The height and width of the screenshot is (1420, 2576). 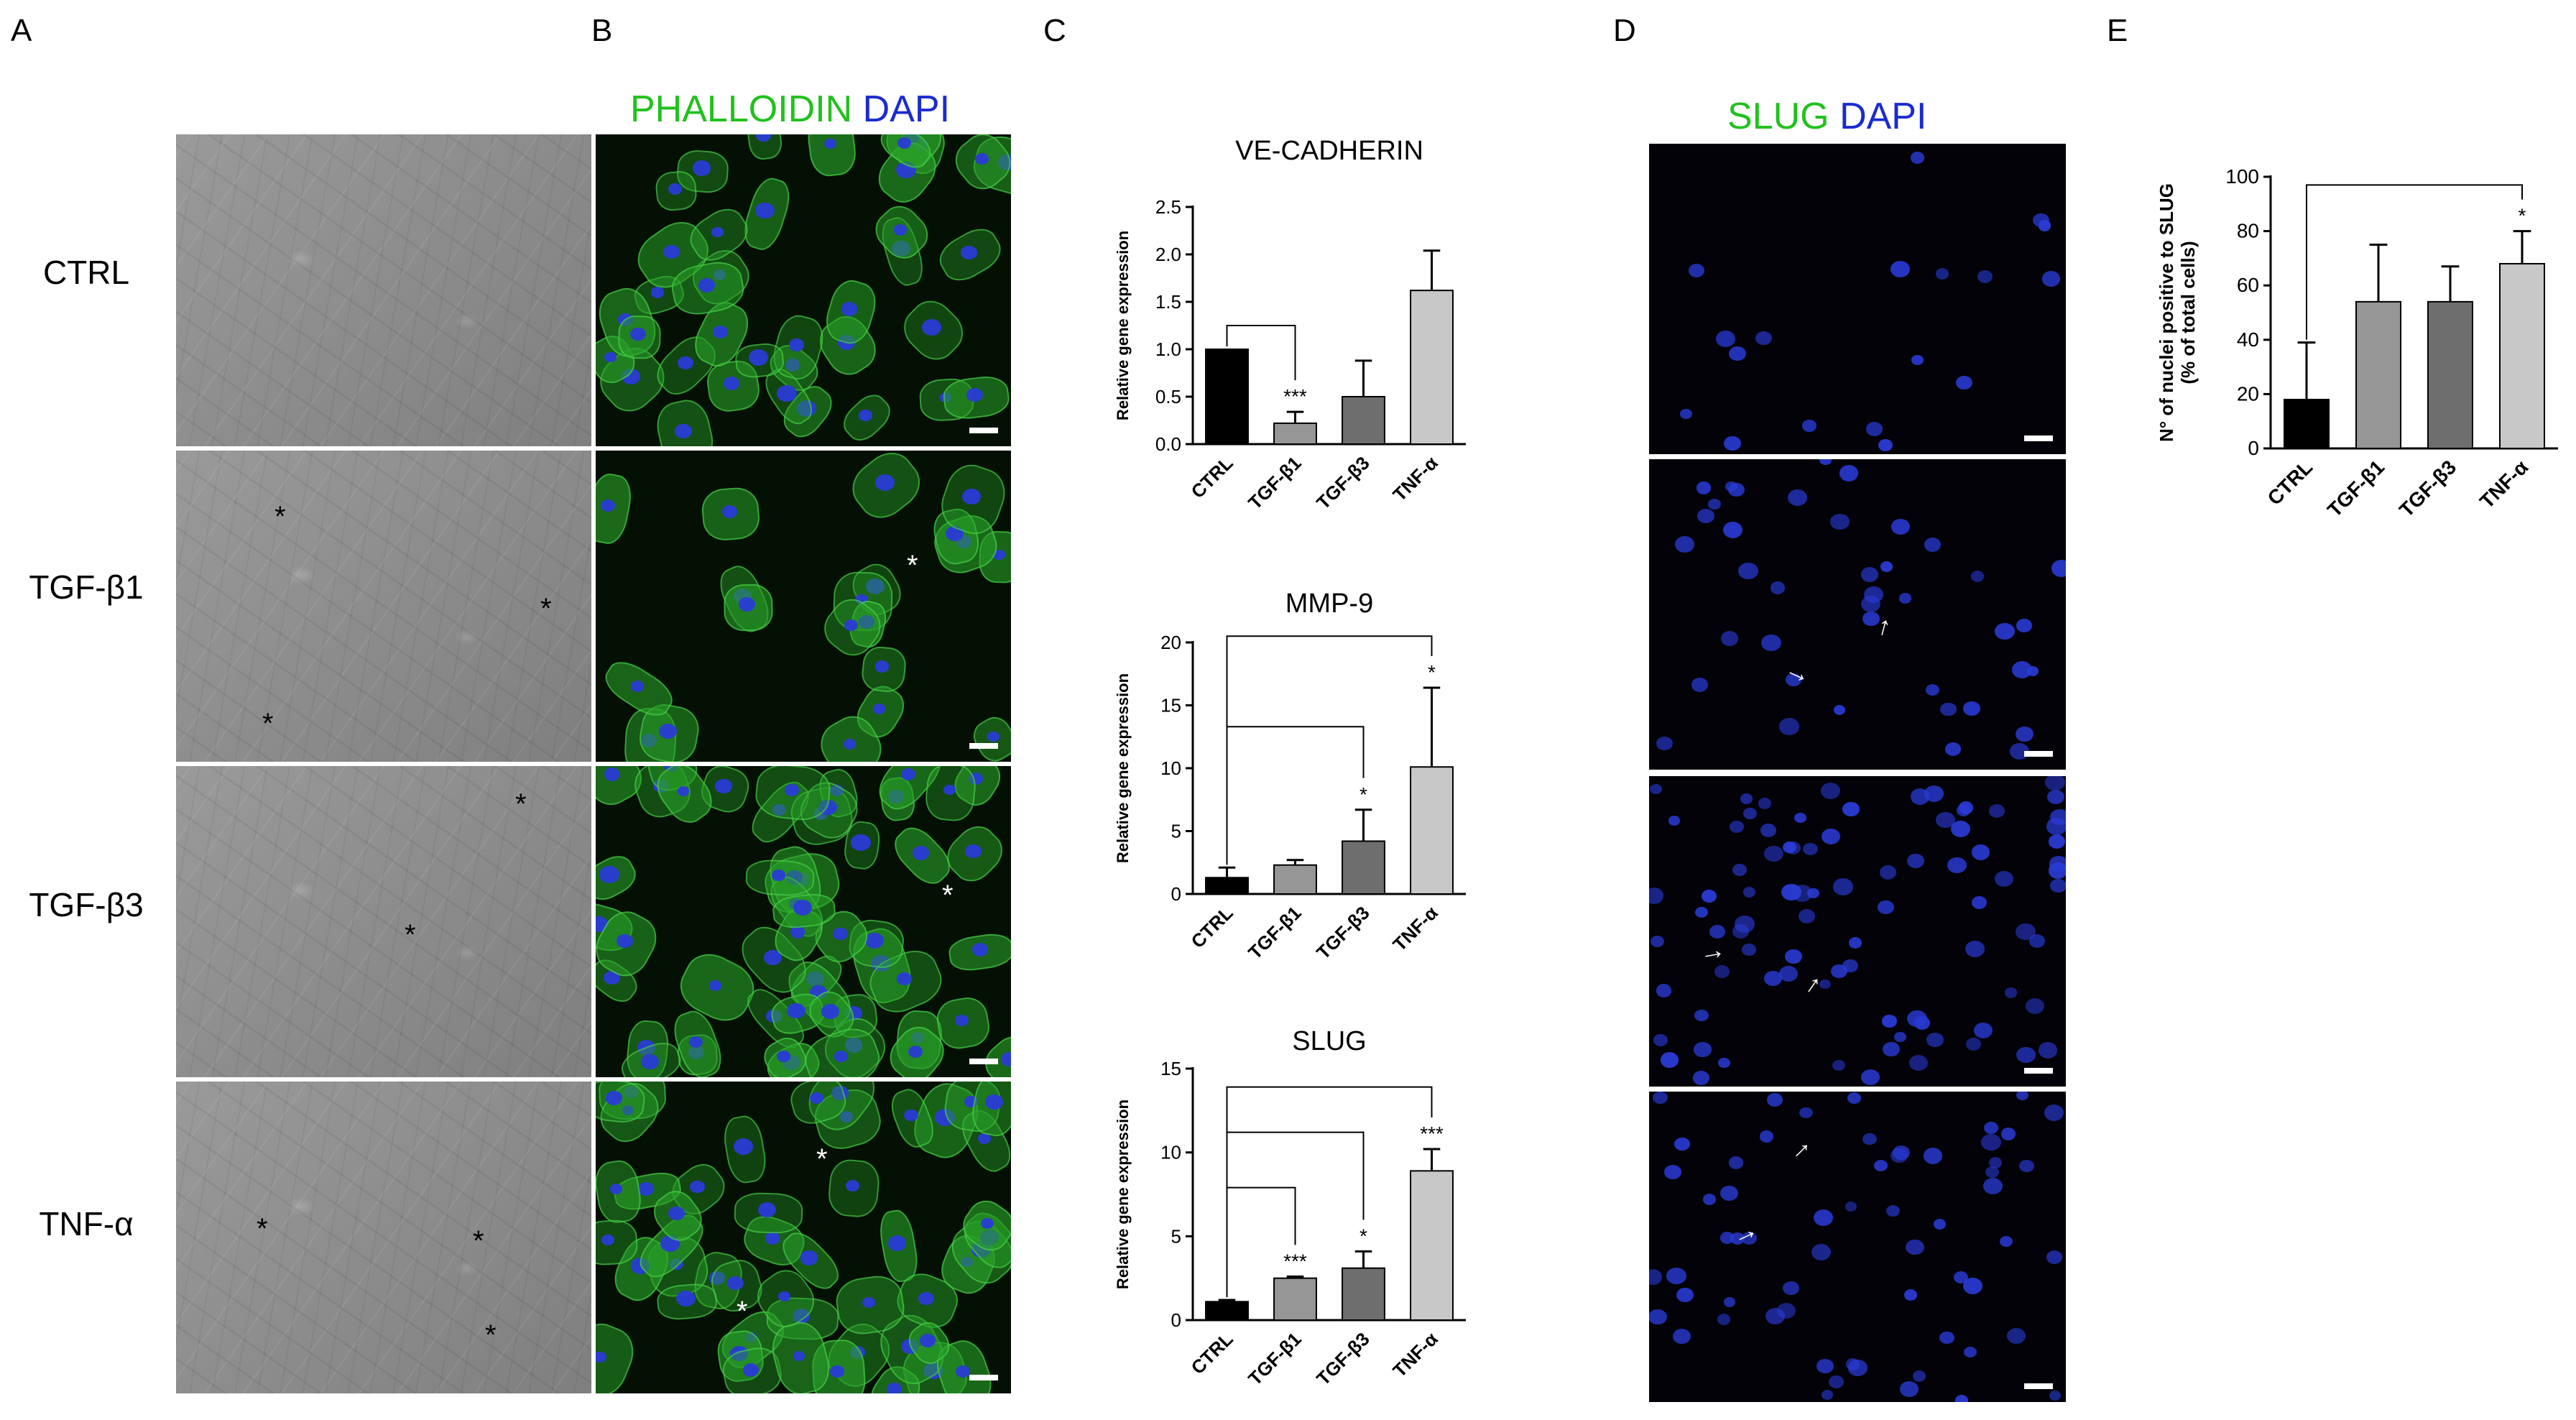 What do you see at coordinates (2248, 231) in the screenshot?
I see `y-tick-label: 80` at bounding box center [2248, 231].